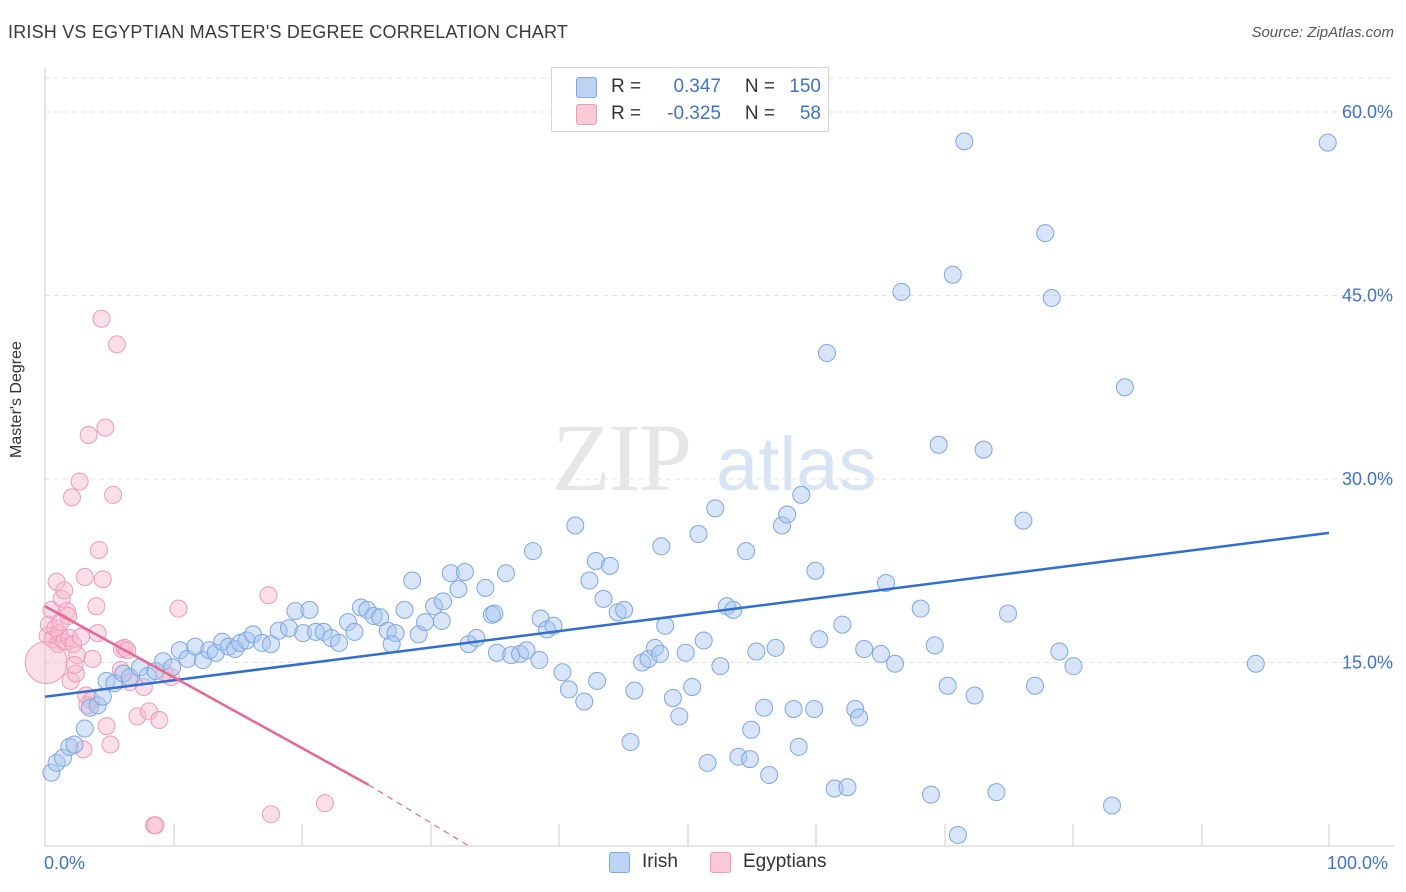 This screenshot has height=892, width=1406. What do you see at coordinates (796, 464) in the screenshot?
I see `watermark-atlas: atlas` at bounding box center [796, 464].